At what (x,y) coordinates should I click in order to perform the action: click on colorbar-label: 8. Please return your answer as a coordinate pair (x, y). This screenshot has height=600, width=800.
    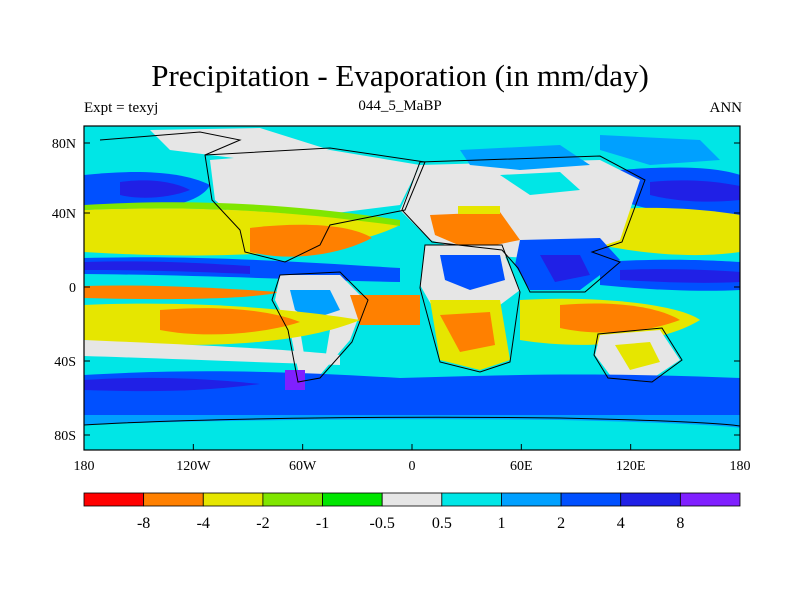
    Looking at the image, I should click on (680, 523).